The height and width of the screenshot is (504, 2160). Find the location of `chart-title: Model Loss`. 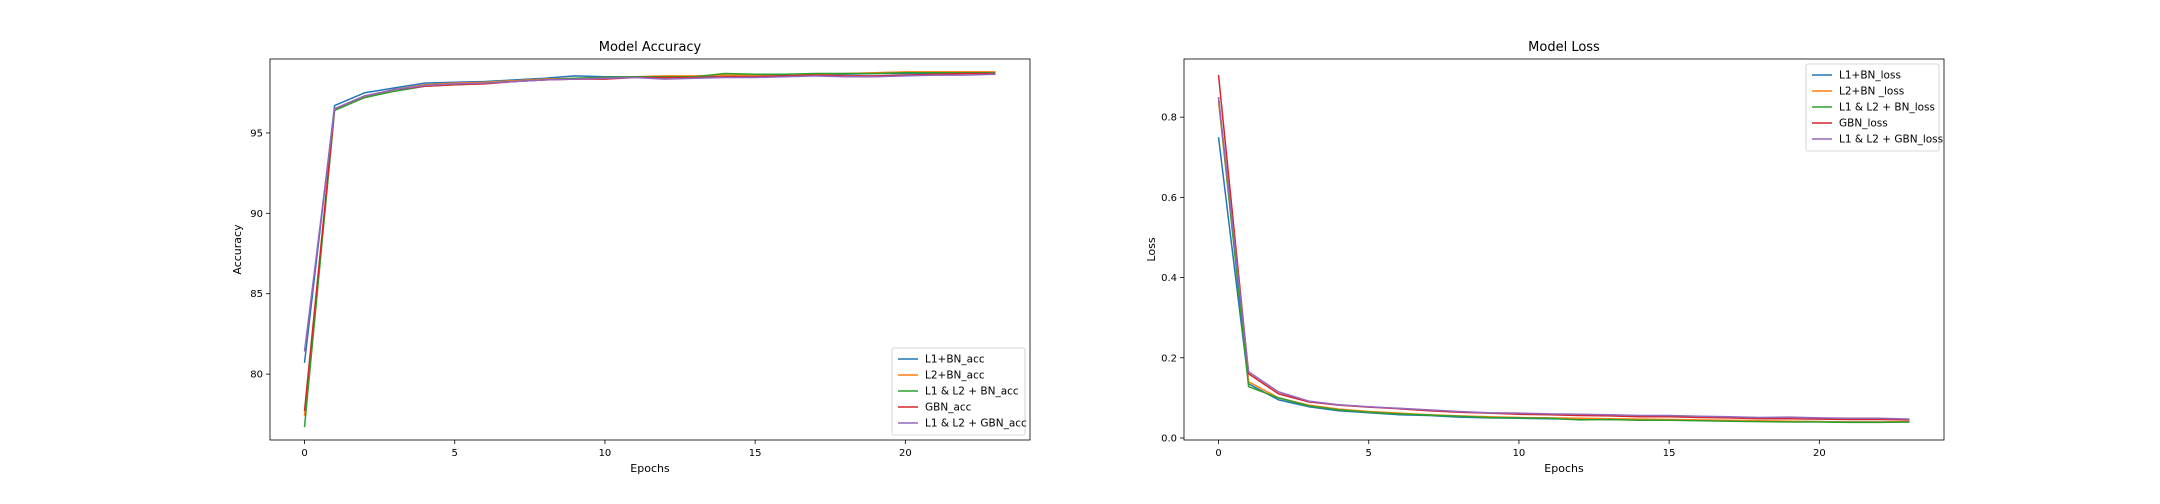

chart-title: Model Loss is located at coordinates (1564, 47).